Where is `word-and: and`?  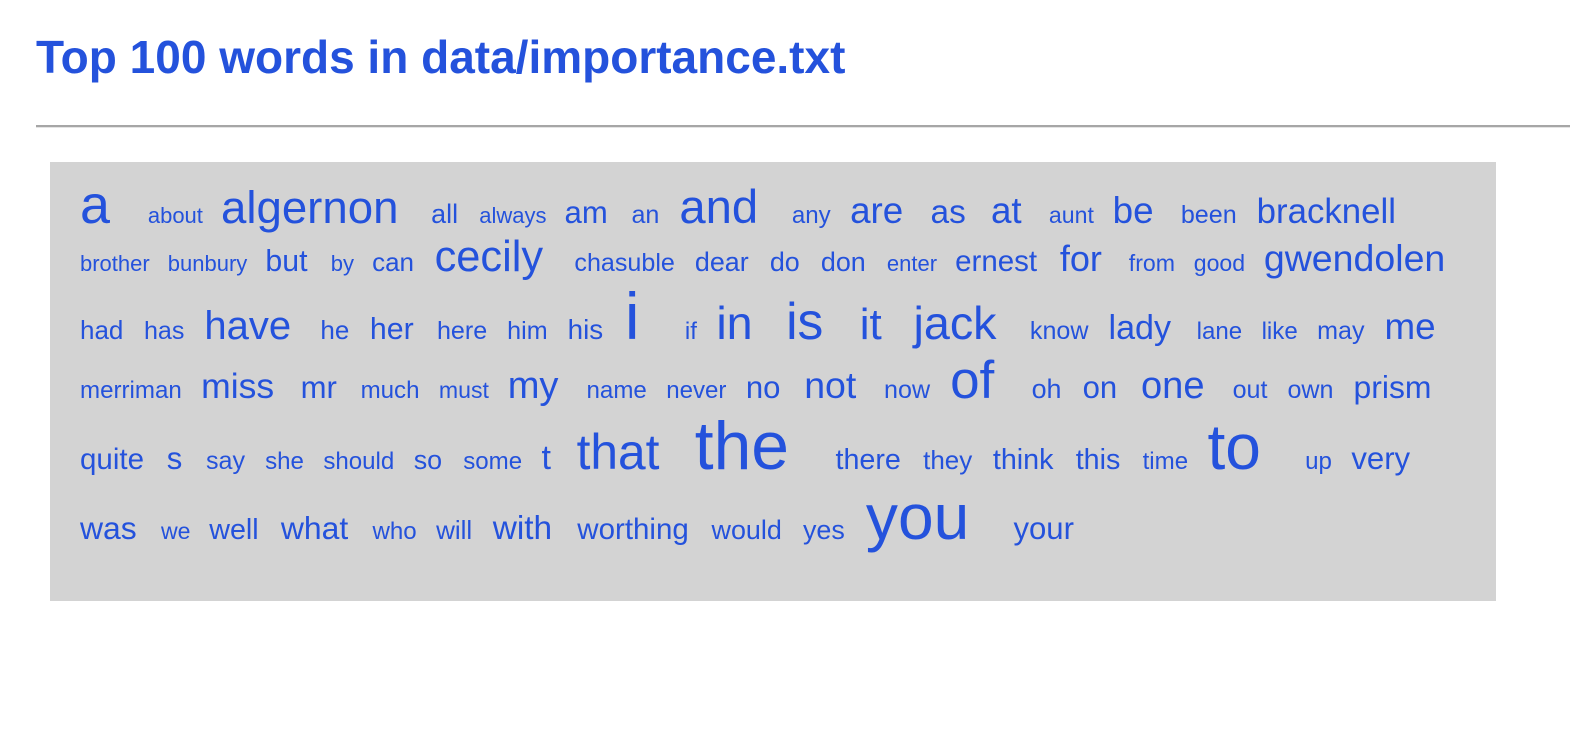 word-and: and is located at coordinates (719, 207).